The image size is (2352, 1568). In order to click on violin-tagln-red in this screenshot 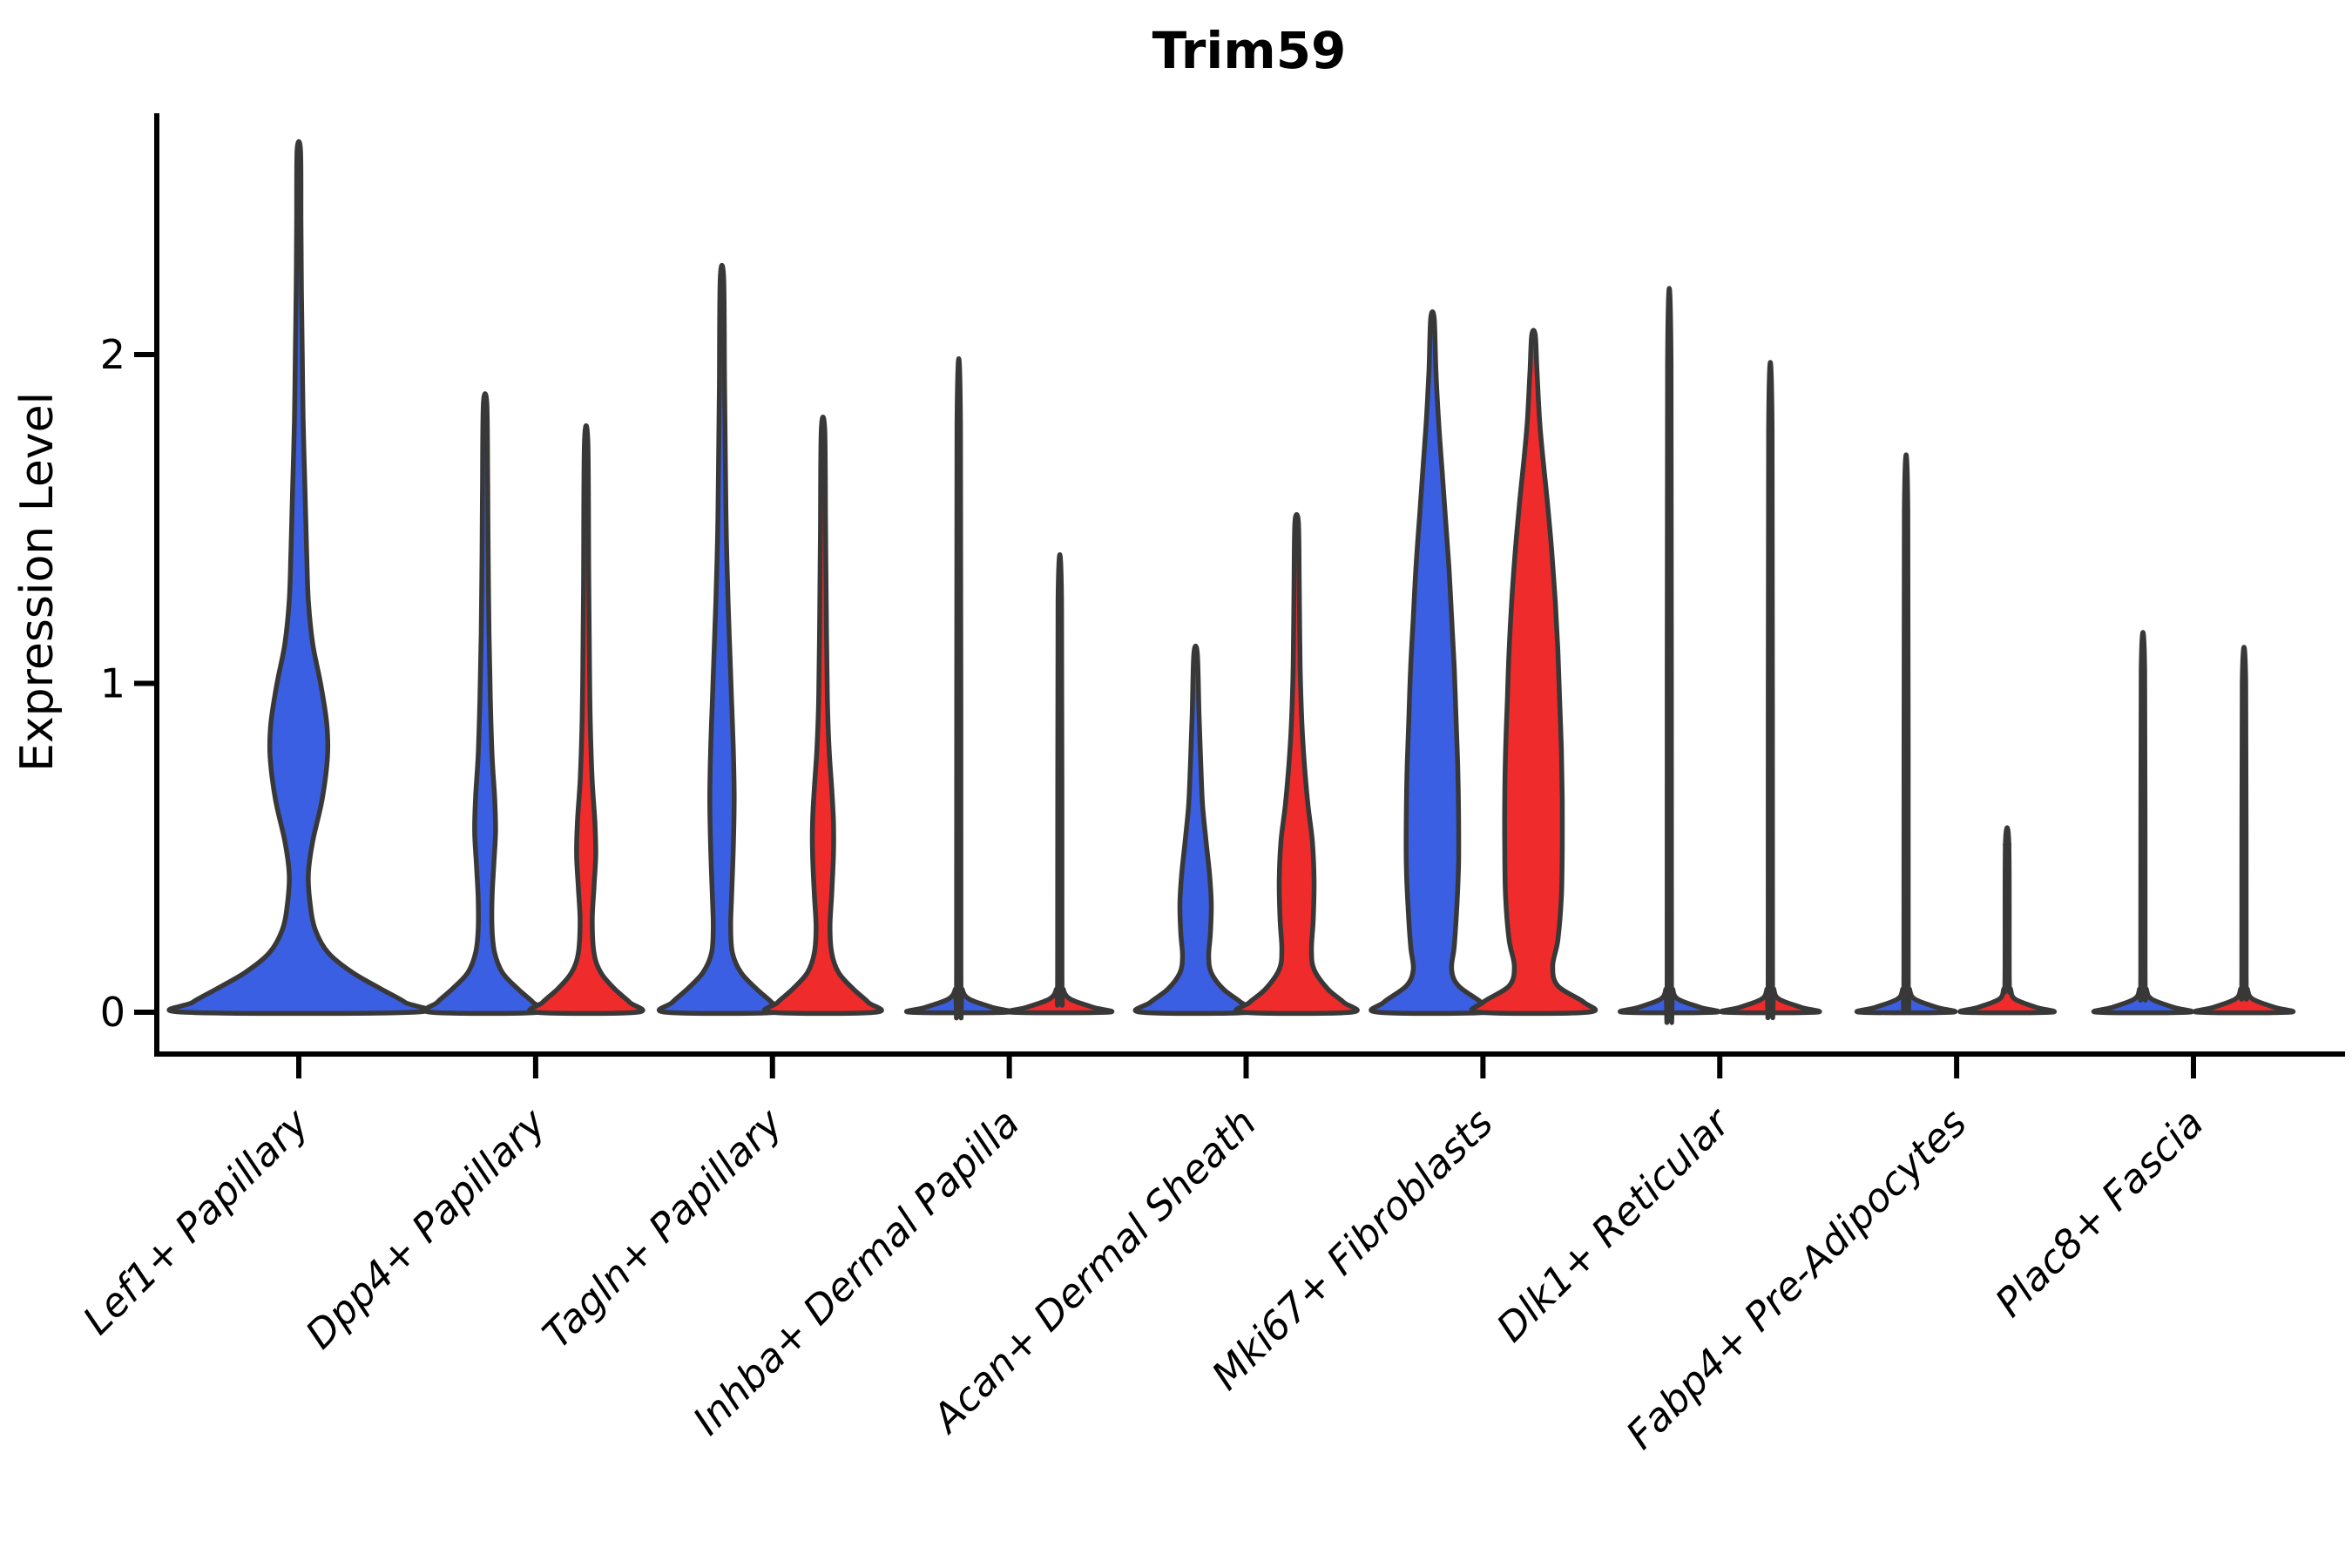, I will do `click(822, 716)`.